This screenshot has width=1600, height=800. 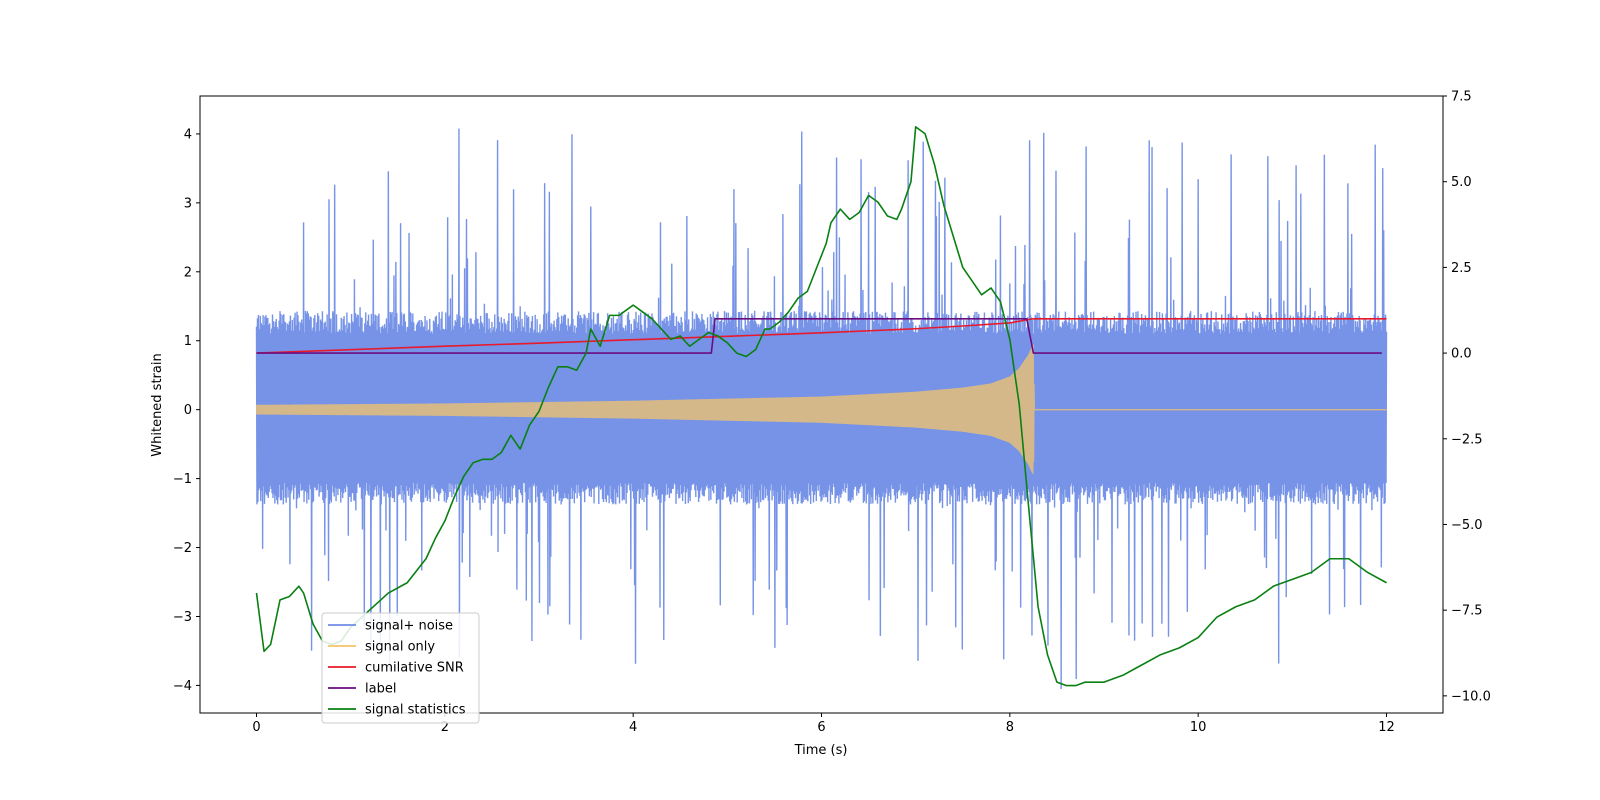 What do you see at coordinates (188, 134) in the screenshot?
I see `y-tick-label: 4` at bounding box center [188, 134].